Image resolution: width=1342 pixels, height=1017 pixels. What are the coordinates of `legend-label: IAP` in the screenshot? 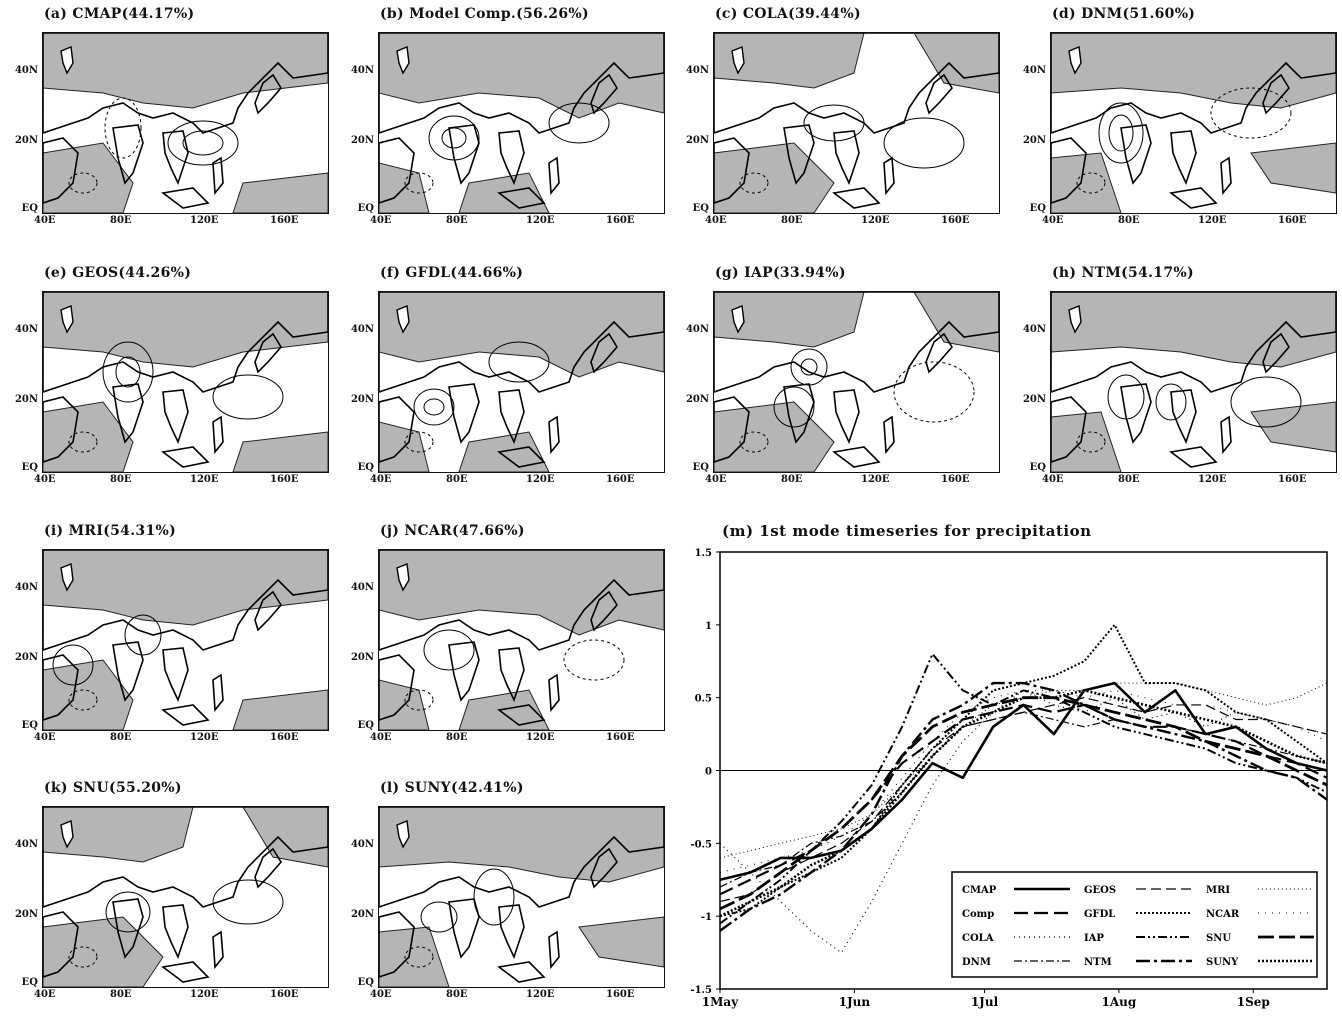 It's located at (1094, 938).